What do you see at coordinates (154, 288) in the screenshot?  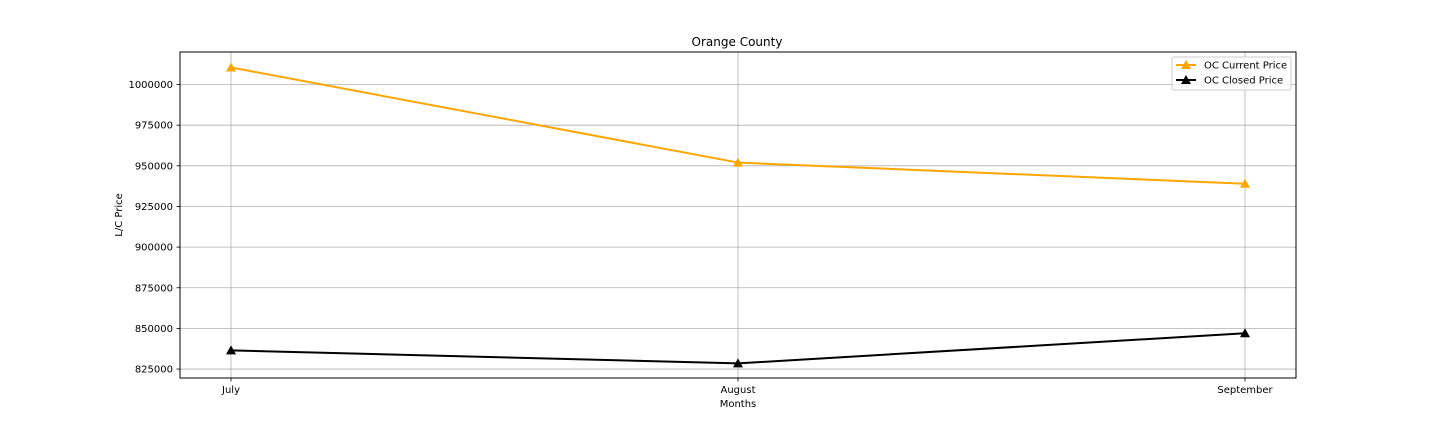 I see `y-tick-label: 875000` at bounding box center [154, 288].